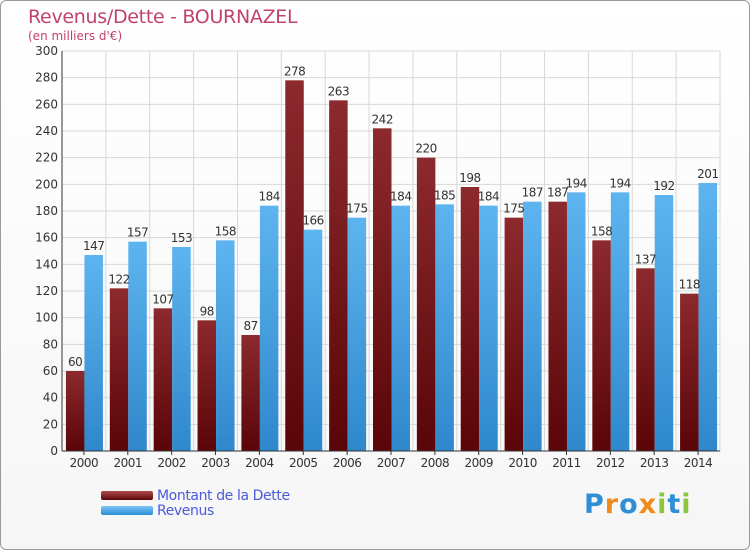 The image size is (750, 550). What do you see at coordinates (648, 504) in the screenshot?
I see `logo-letter: x` at bounding box center [648, 504].